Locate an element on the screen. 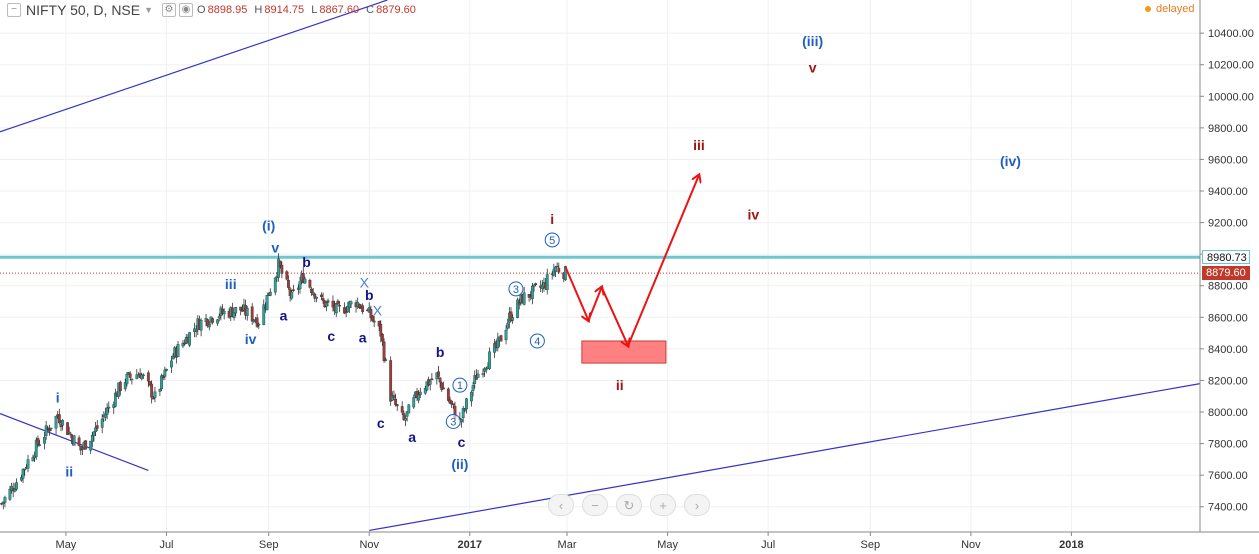 The width and height of the screenshot is (1259, 554). last-price-badge: 8879.60 is located at coordinates (1226, 273).